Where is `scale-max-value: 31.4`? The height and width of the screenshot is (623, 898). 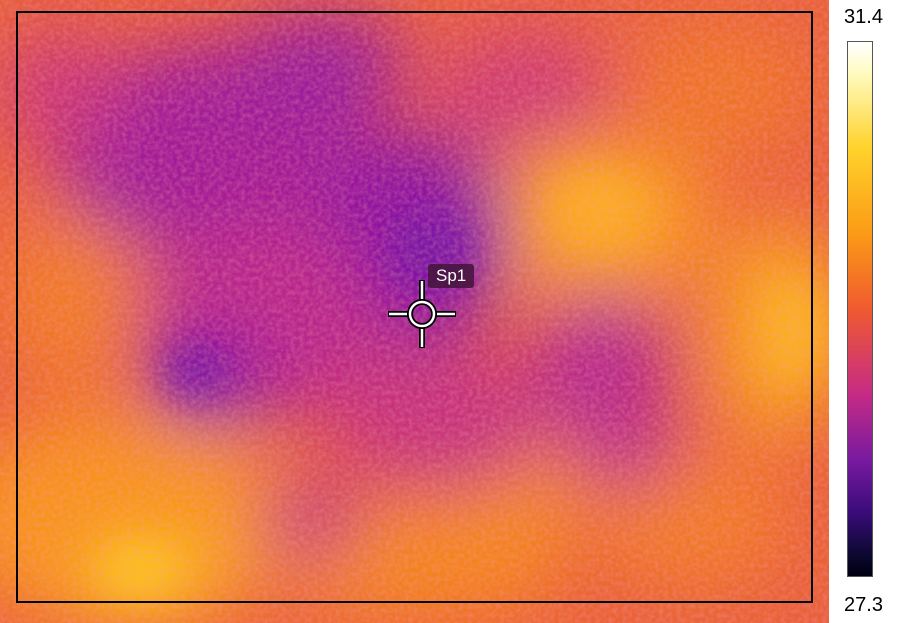
scale-max-value: 31.4 is located at coordinates (863, 17).